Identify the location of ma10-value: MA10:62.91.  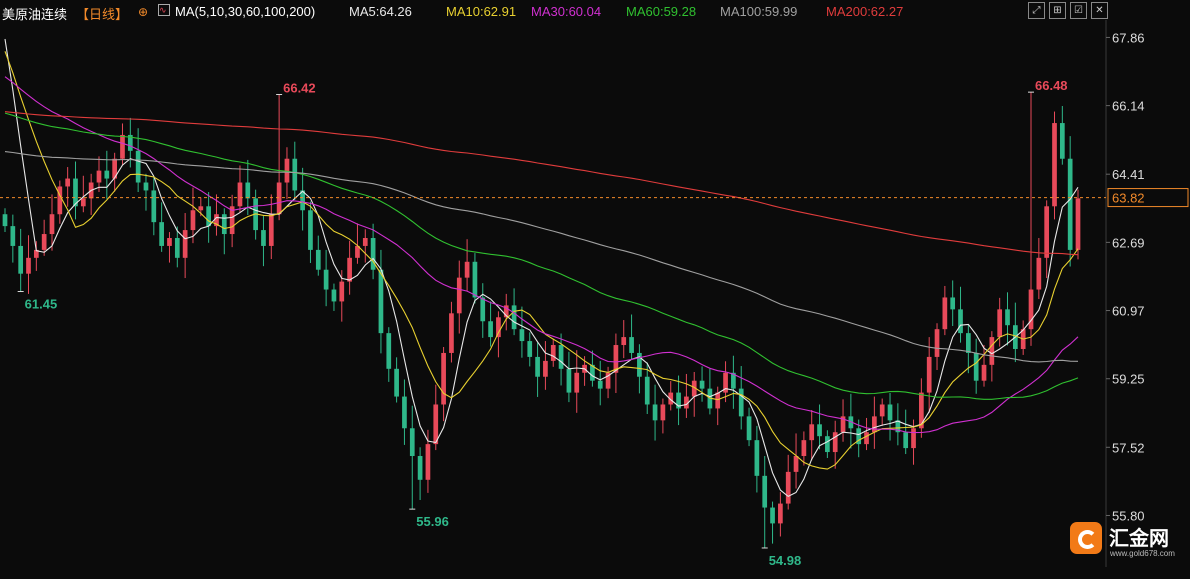
(481, 11).